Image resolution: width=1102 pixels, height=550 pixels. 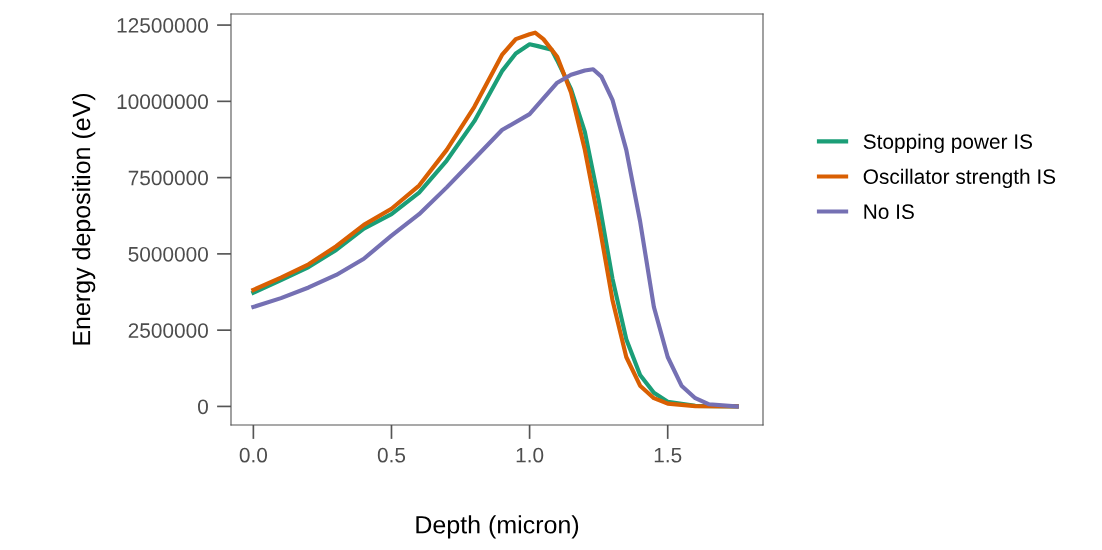 What do you see at coordinates (168, 330) in the screenshot?
I see `y-tick-label: 2500000` at bounding box center [168, 330].